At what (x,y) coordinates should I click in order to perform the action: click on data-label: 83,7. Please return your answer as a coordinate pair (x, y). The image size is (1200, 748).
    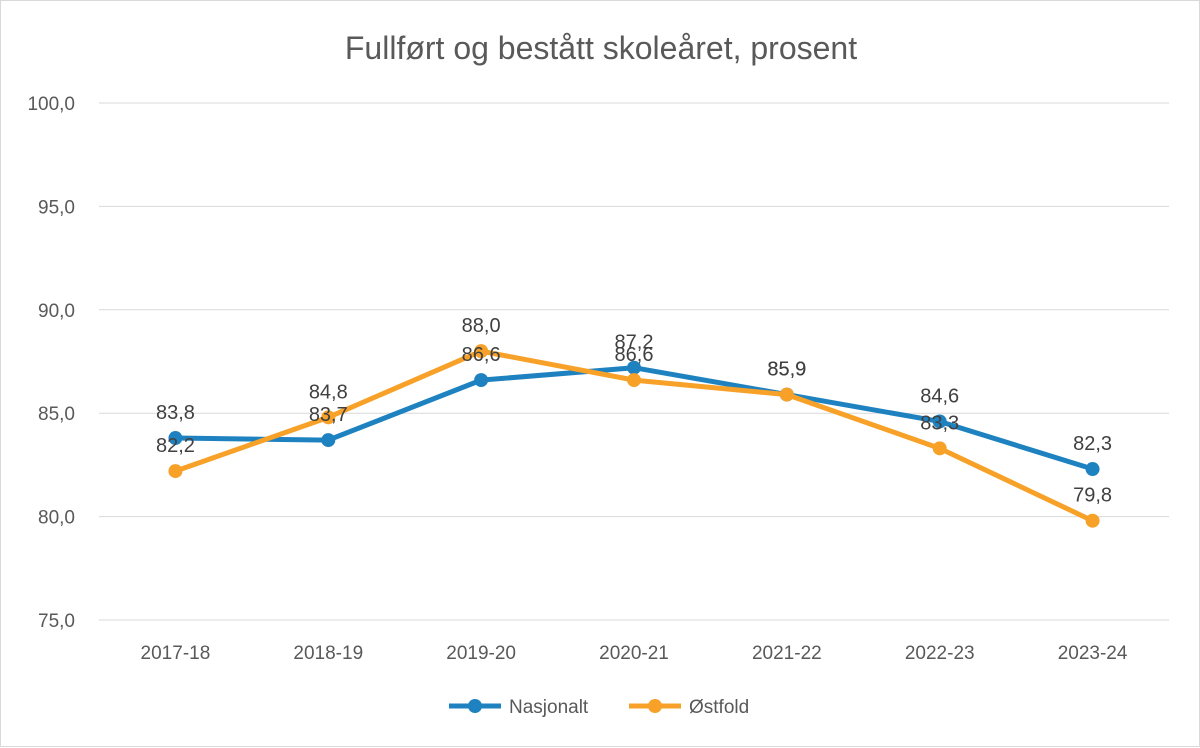
    Looking at the image, I should click on (328, 415).